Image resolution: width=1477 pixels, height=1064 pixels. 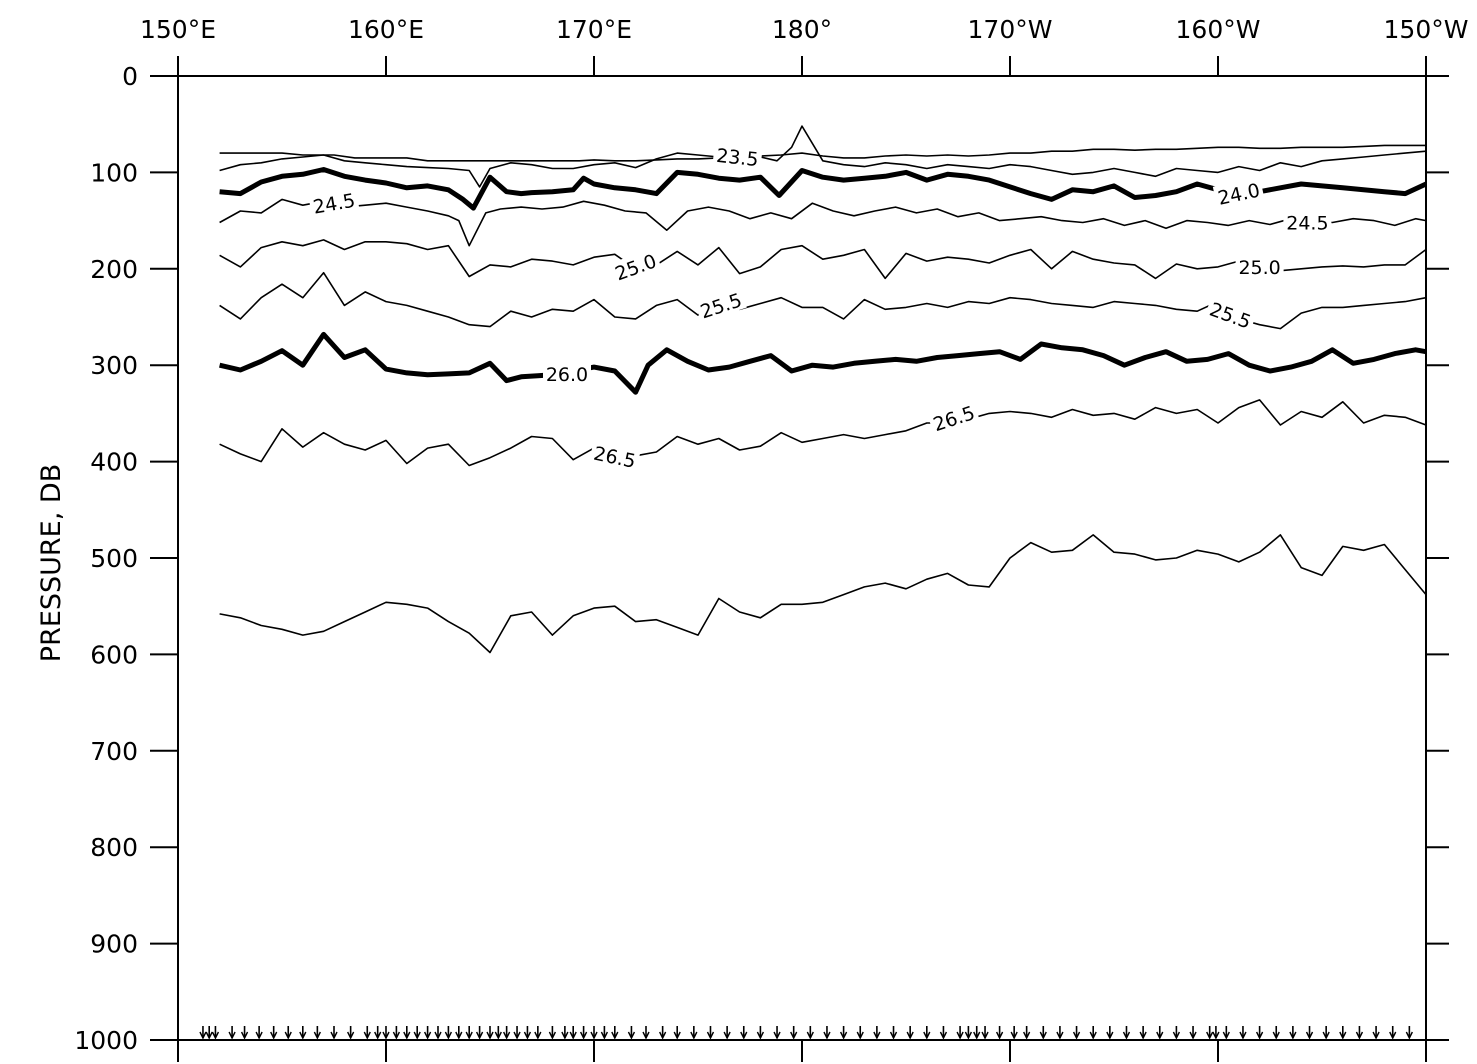 I want to click on y-tick-label: 900, so click(x=114, y=944).